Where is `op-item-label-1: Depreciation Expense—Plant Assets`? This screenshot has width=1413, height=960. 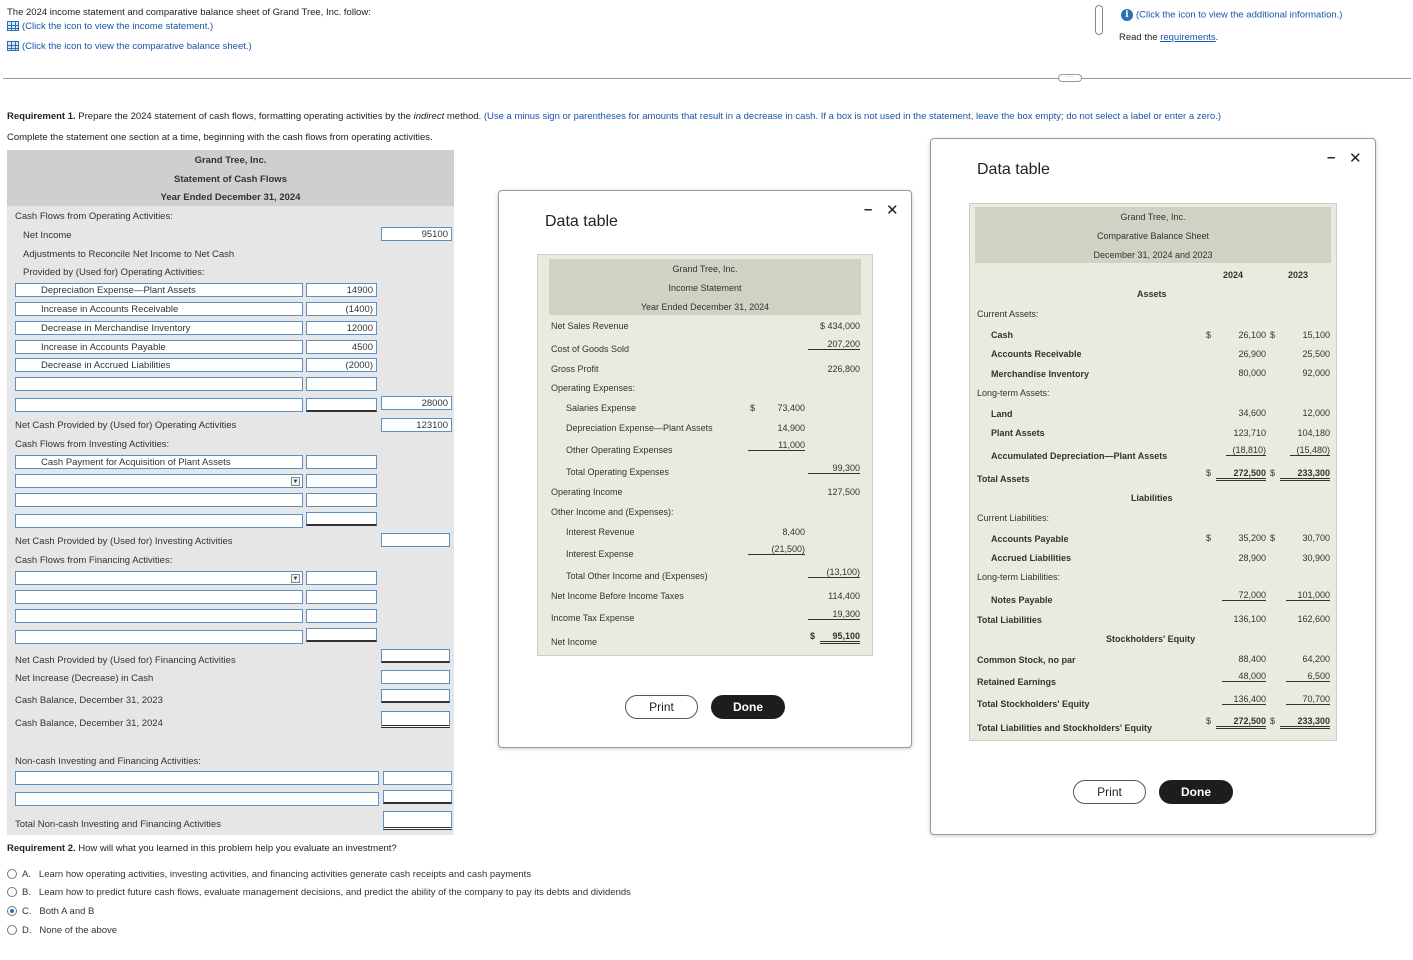 op-item-label-1: Depreciation Expense—Plant Assets is located at coordinates (159, 290).